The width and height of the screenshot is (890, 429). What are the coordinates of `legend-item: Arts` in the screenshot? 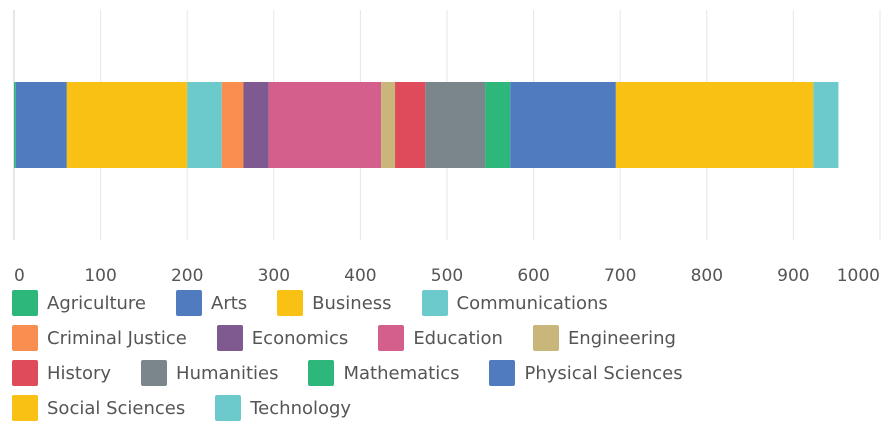 It's located at (211, 303).